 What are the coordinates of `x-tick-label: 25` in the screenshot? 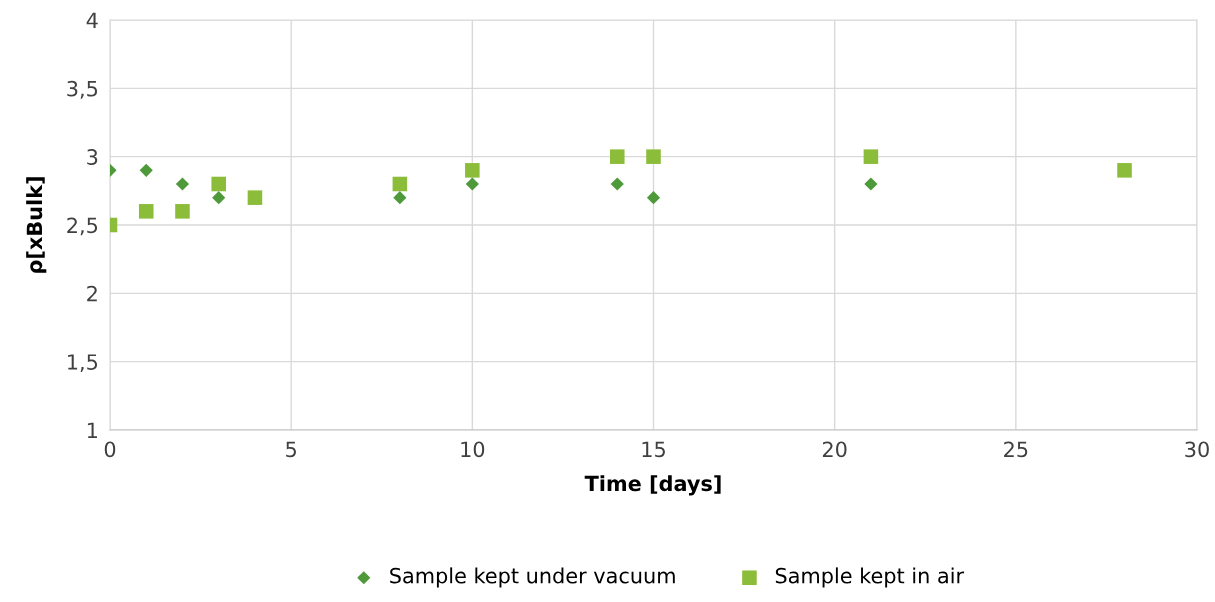 It's located at (1016, 449).